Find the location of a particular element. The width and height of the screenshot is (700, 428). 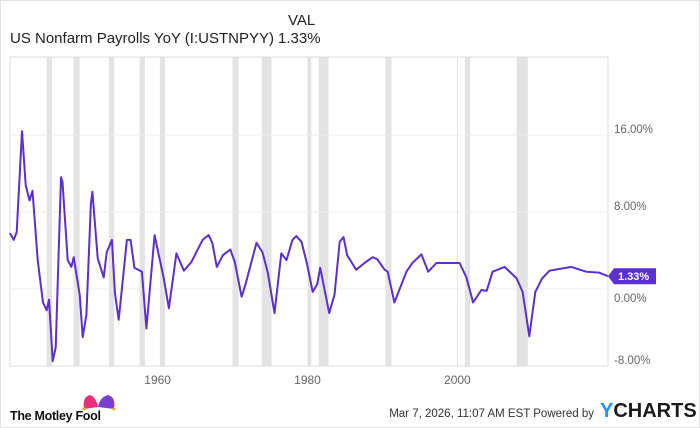

y-tick-label: 16.00% is located at coordinates (633, 130).